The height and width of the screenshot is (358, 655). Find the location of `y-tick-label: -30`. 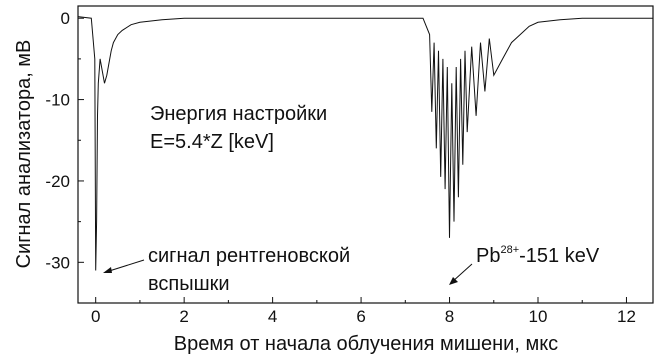

y-tick-label: -30 is located at coordinates (57, 262).